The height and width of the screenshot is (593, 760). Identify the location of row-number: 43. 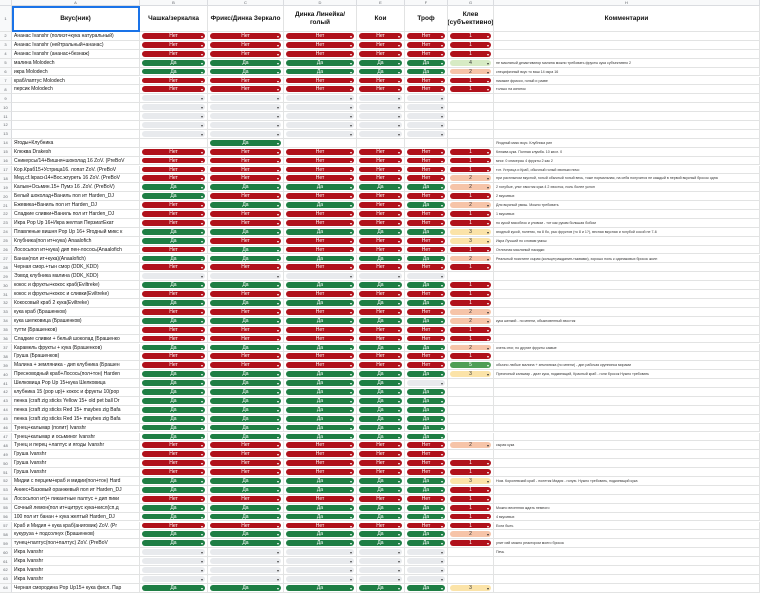
(6, 401).